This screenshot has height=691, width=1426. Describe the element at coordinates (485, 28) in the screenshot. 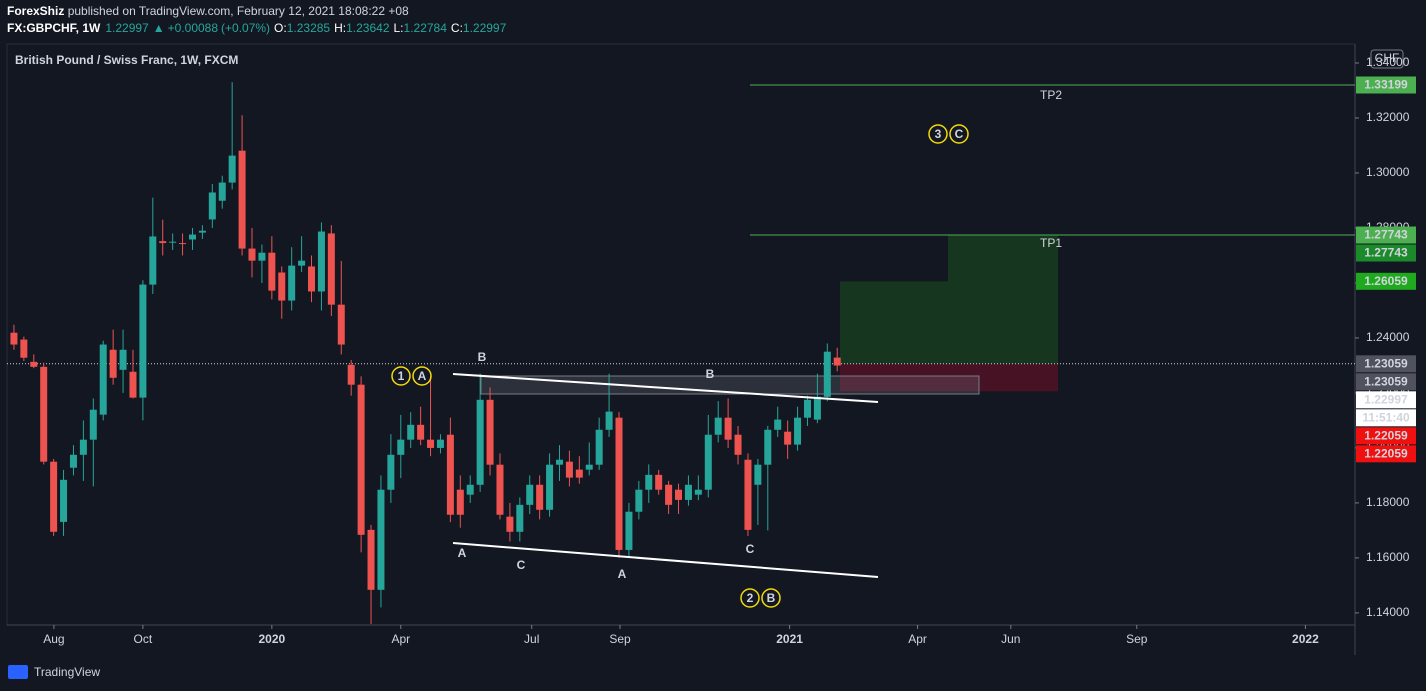

I see `ohlc-value: 1.22997` at that location.